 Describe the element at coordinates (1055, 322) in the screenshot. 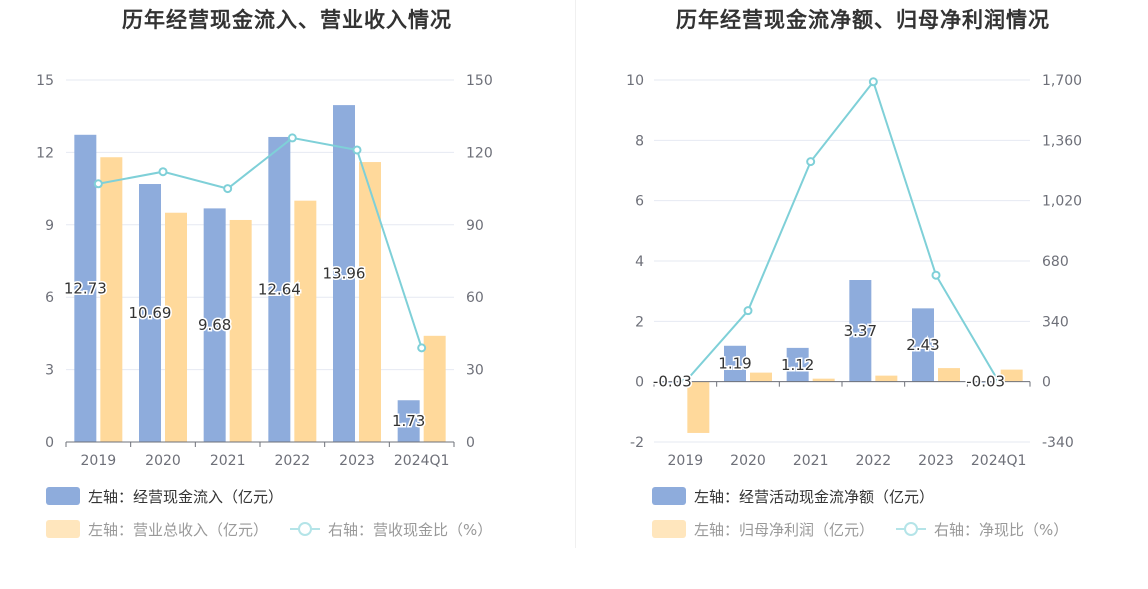

I see `y-right-tick-label: 340` at that location.